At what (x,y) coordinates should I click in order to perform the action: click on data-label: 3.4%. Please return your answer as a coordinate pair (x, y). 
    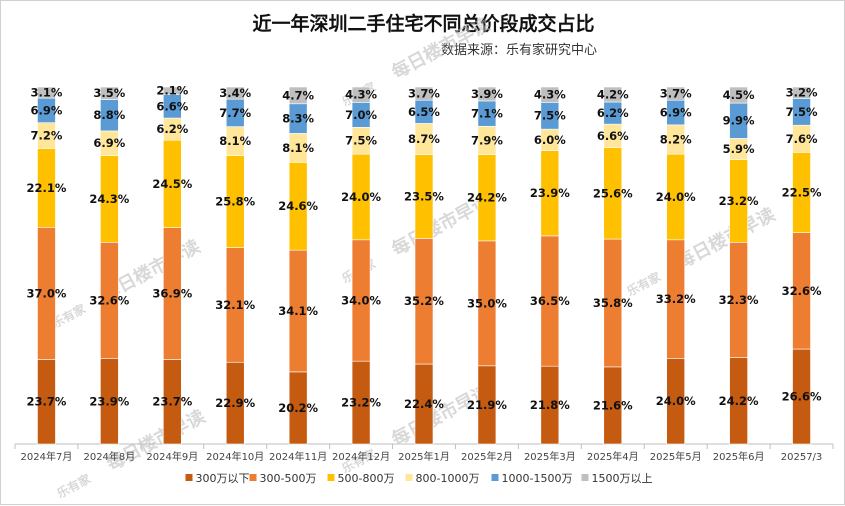
    Looking at the image, I should click on (235, 93).